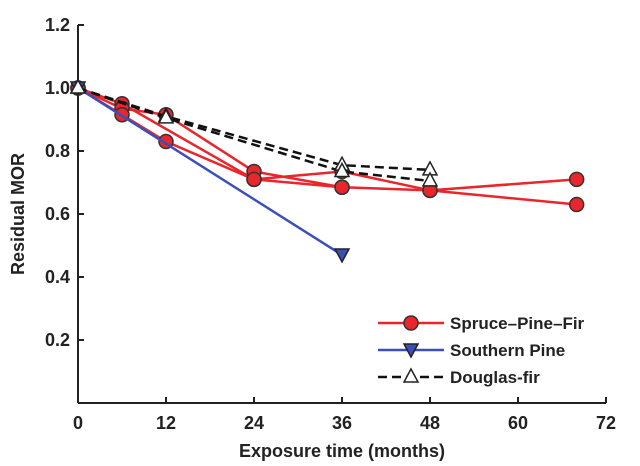  What do you see at coordinates (78, 423) in the screenshot?
I see `x-tick-label: 0` at bounding box center [78, 423].